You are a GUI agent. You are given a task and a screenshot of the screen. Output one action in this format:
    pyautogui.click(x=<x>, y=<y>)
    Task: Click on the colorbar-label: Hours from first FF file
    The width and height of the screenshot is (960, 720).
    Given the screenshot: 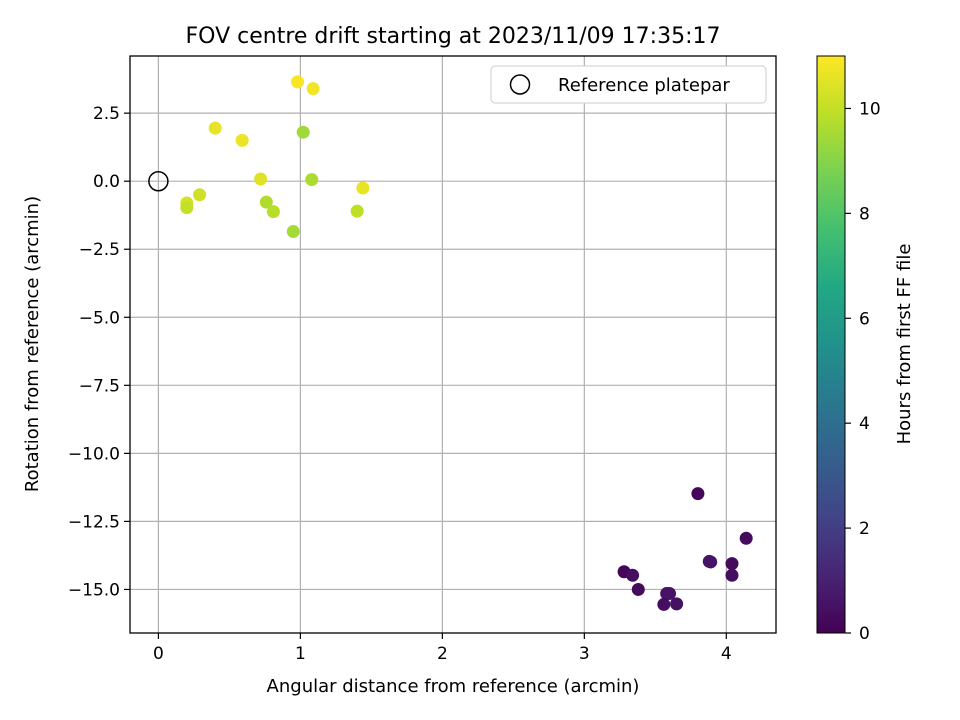 What is the action you would take?
    pyautogui.click(x=904, y=344)
    